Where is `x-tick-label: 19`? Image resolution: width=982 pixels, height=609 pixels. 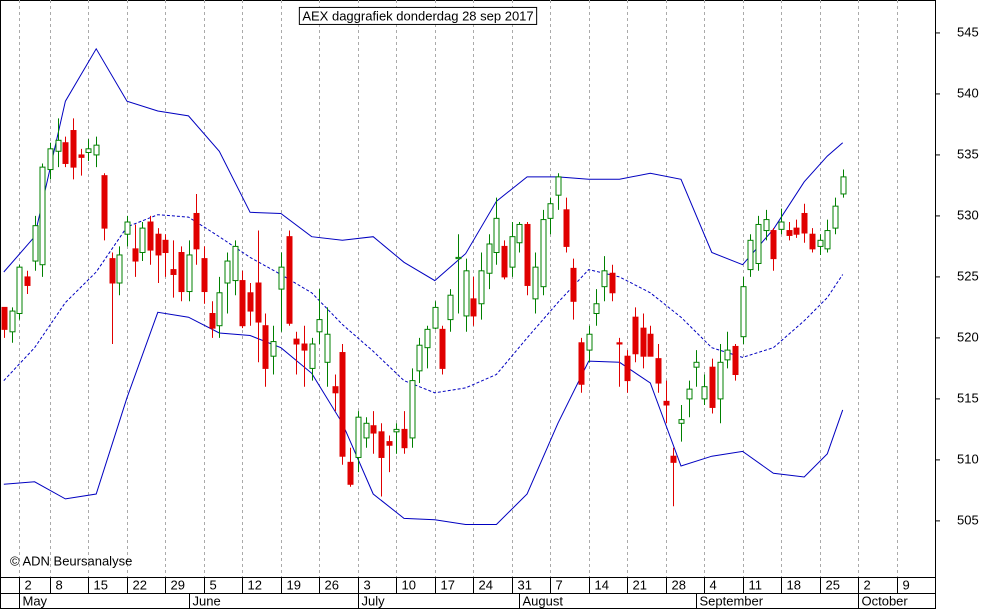 x-tick-label: 19 is located at coordinates (294, 584).